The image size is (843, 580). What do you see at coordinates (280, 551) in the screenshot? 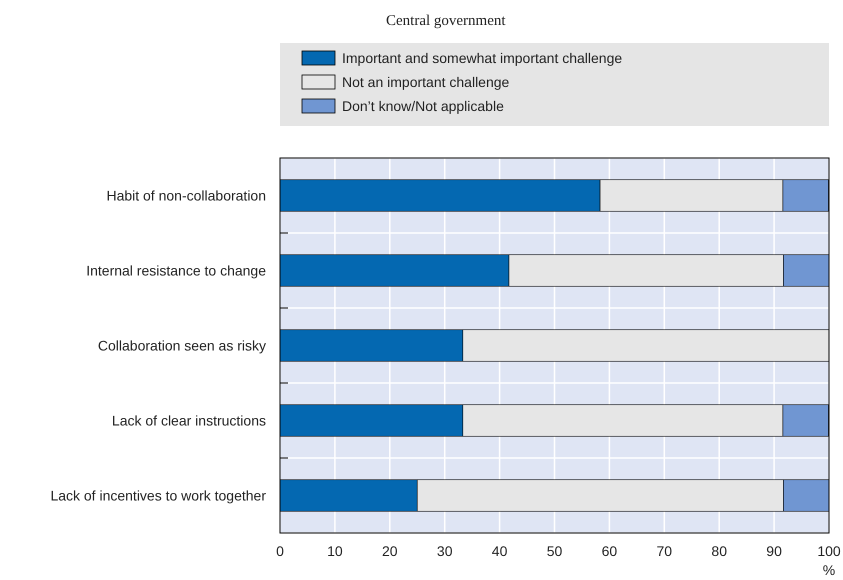
I see `x-tick-label: 0` at bounding box center [280, 551].